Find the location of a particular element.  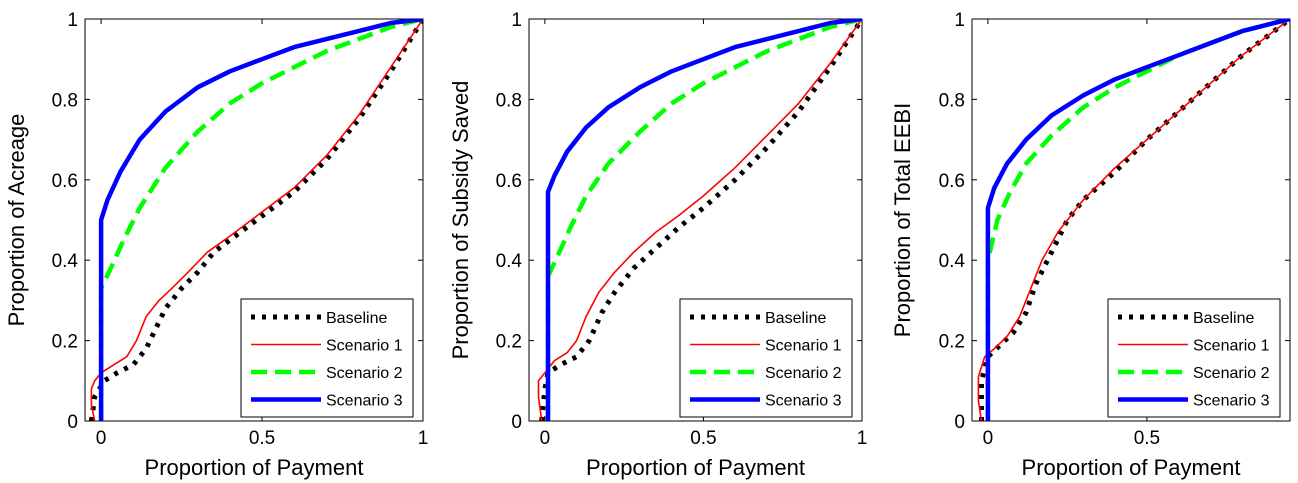

y-axis-label: Proportion of Acreage is located at coordinates (16, 220).